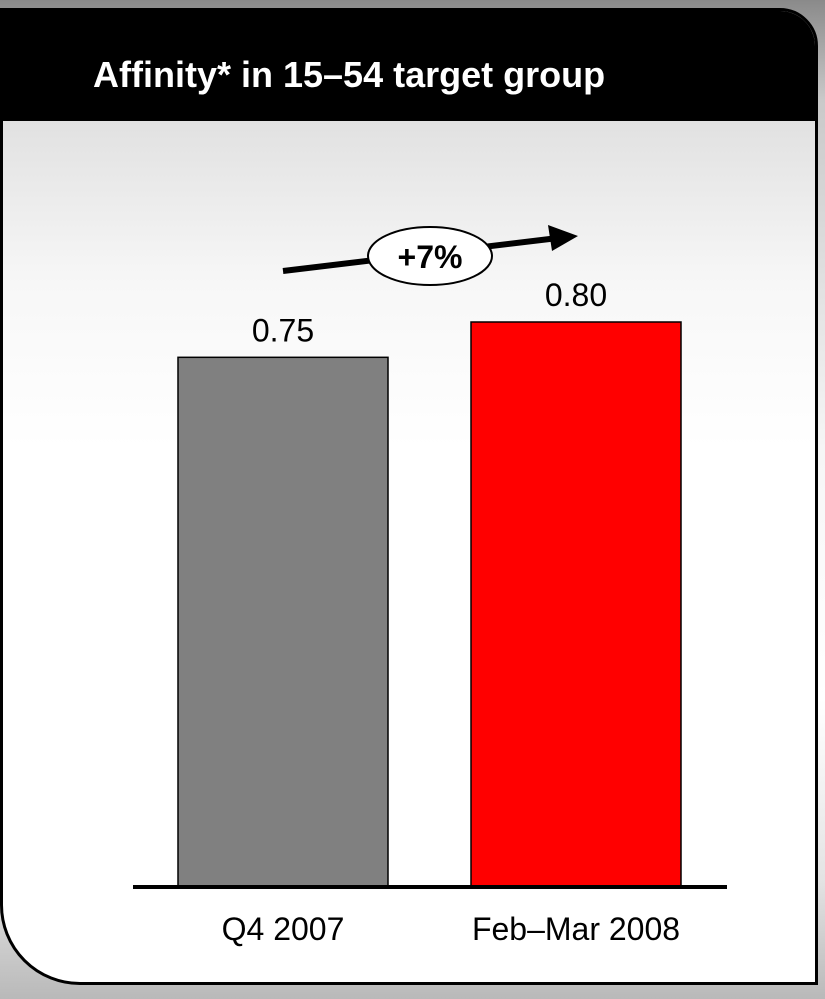 The height and width of the screenshot is (999, 825). I want to click on growth-arrow-head, so click(563, 238).